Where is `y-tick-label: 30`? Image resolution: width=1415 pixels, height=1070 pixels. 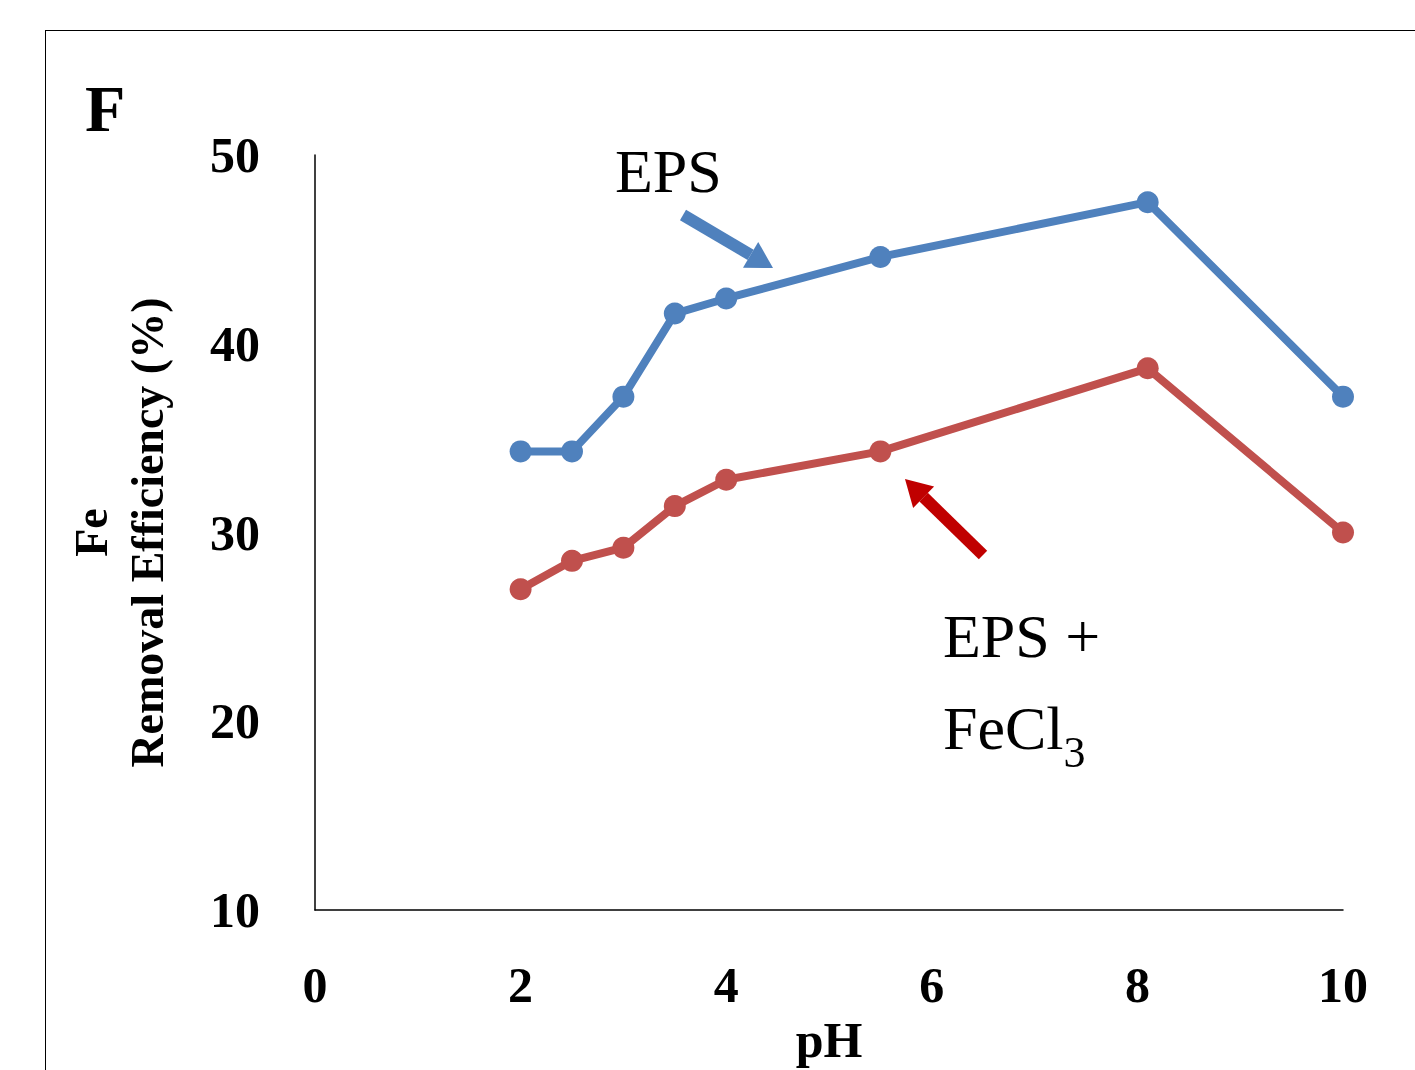 y-tick-label: 30 is located at coordinates (235, 532).